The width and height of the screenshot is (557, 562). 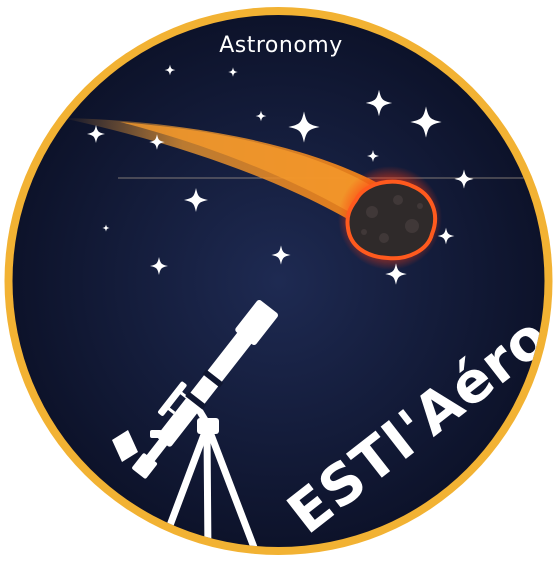 What do you see at coordinates (171, 410) in the screenshot?
I see `finder-bracket` at bounding box center [171, 410].